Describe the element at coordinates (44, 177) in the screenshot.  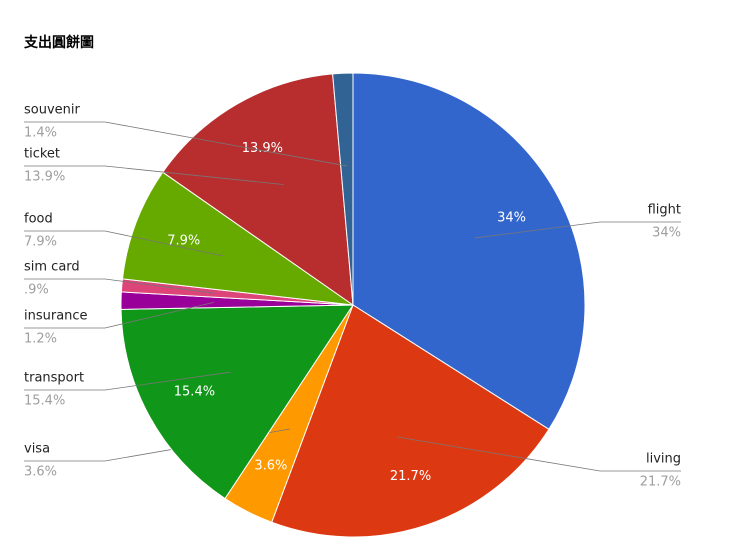
I see `legend-value: 13.9%` at that location.